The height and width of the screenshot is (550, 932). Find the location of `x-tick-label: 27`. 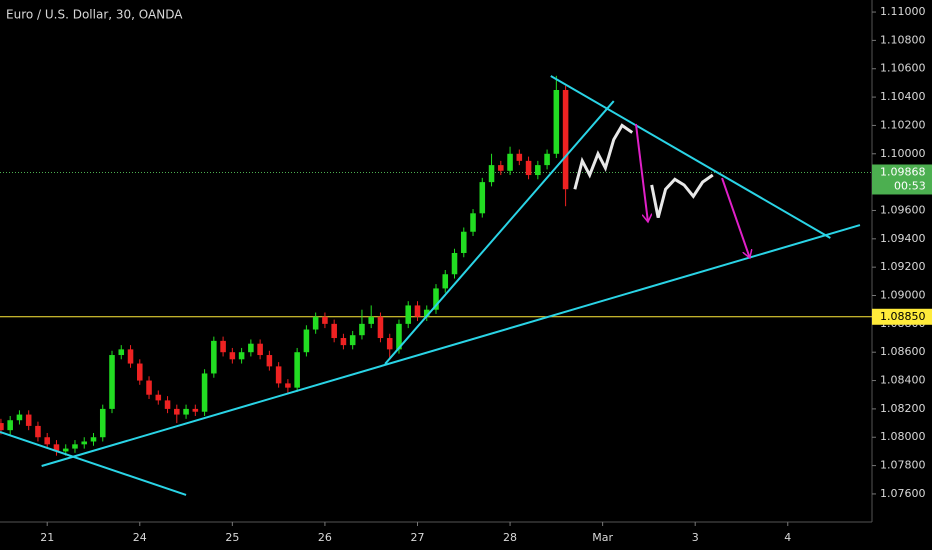

x-tick-label: 27 is located at coordinates (417, 537).